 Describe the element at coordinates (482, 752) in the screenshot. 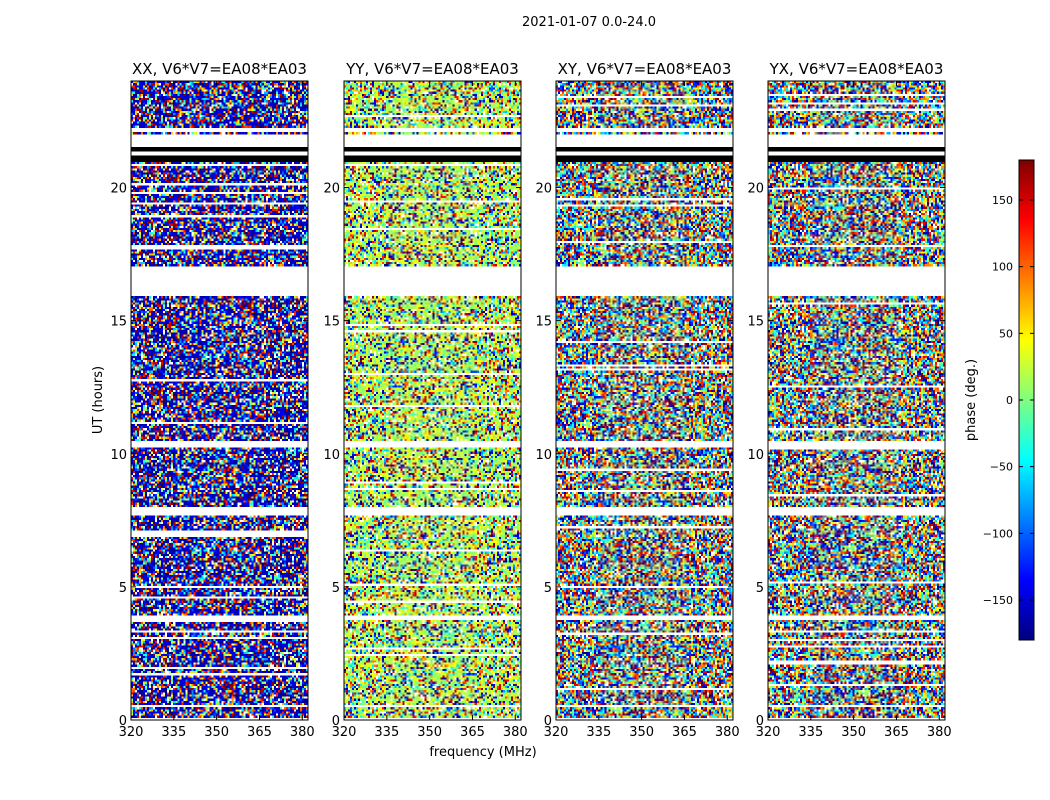

I see `x-axis-label: frequency (MHz)` at that location.